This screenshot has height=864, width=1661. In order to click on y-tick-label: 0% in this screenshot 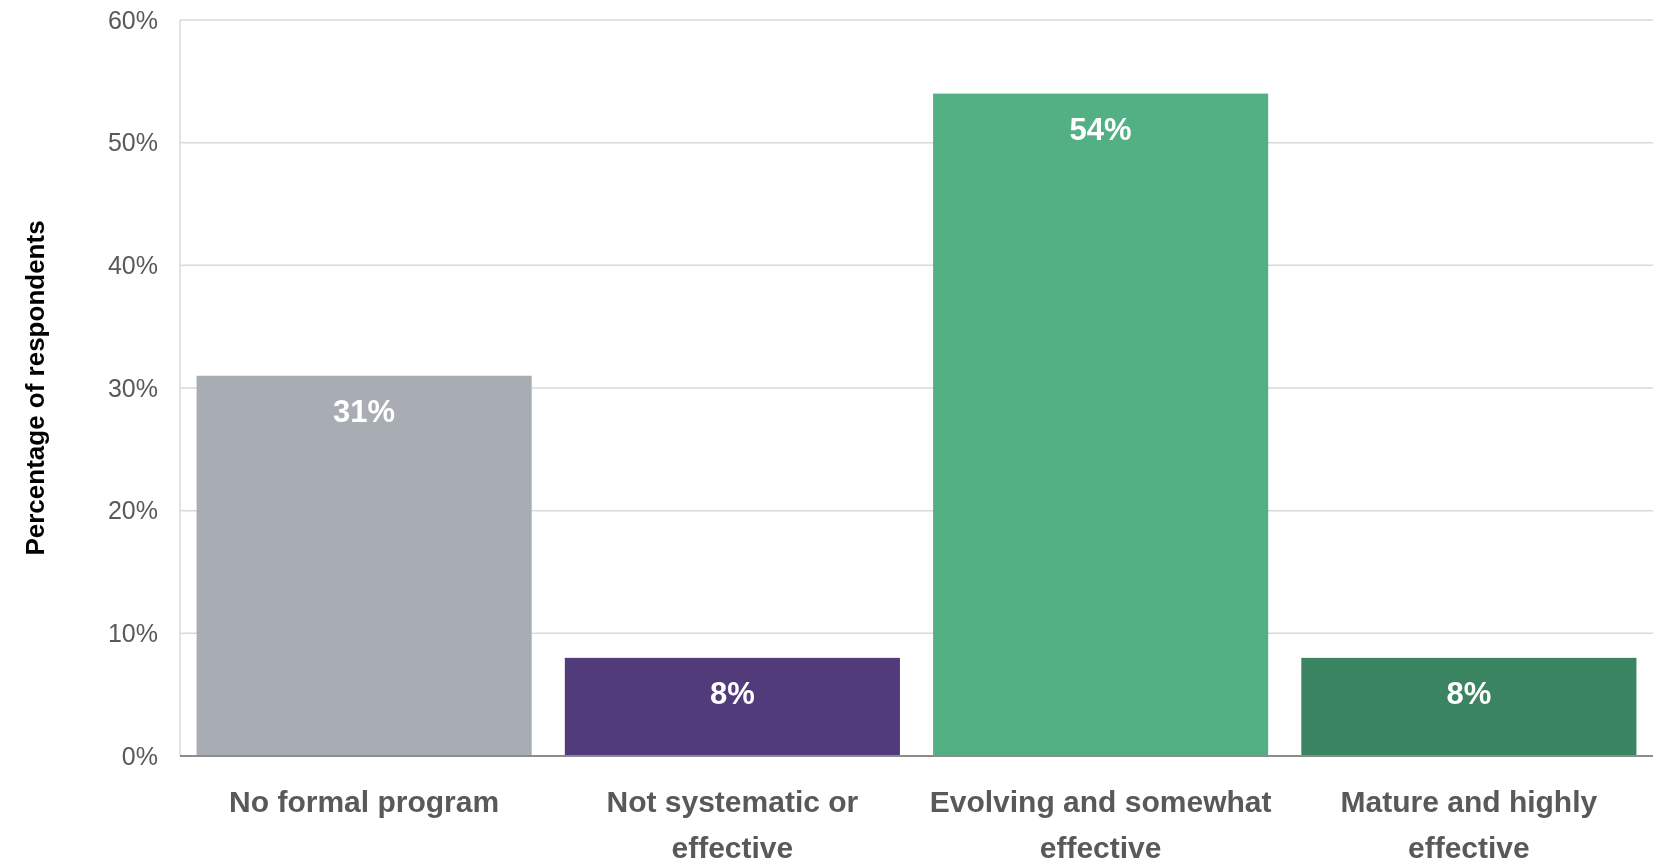, I will do `click(139, 755)`.